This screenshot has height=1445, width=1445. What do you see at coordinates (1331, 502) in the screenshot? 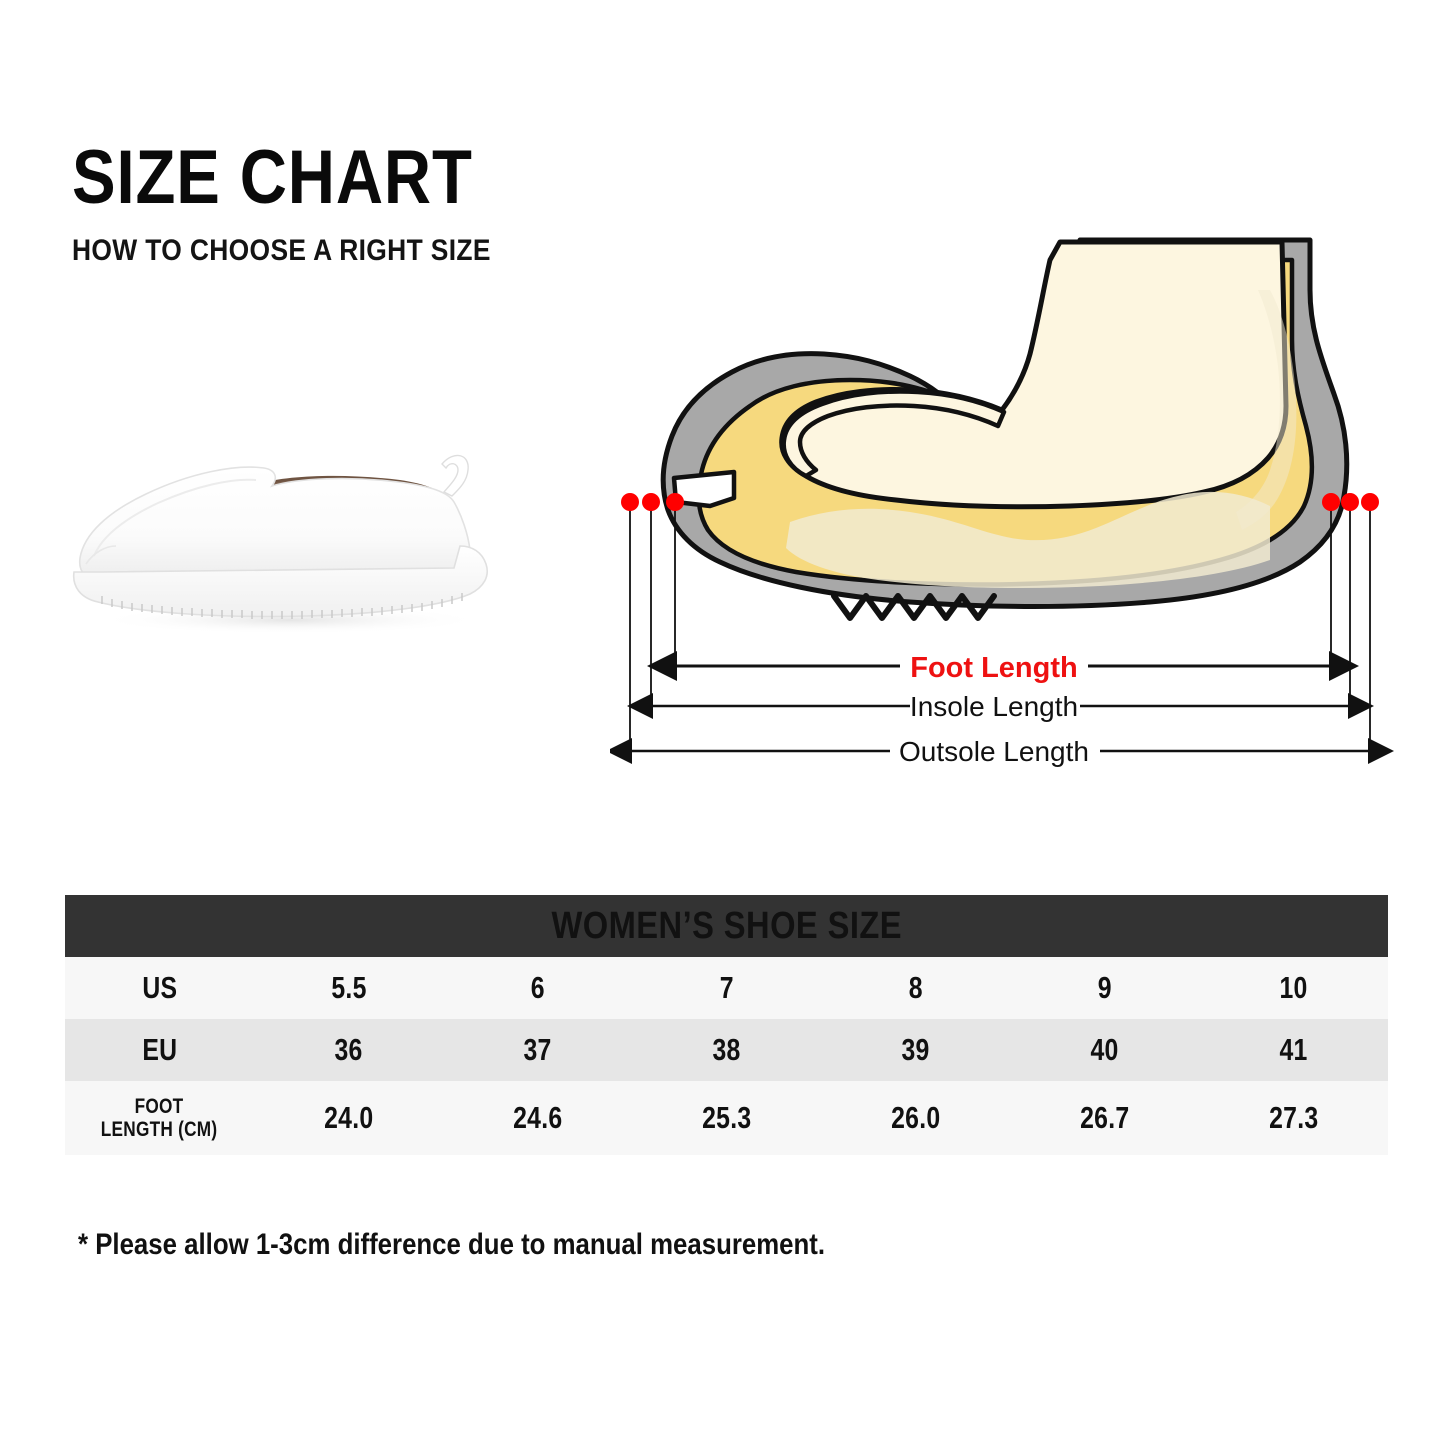
I see `dot-foot-heel` at bounding box center [1331, 502].